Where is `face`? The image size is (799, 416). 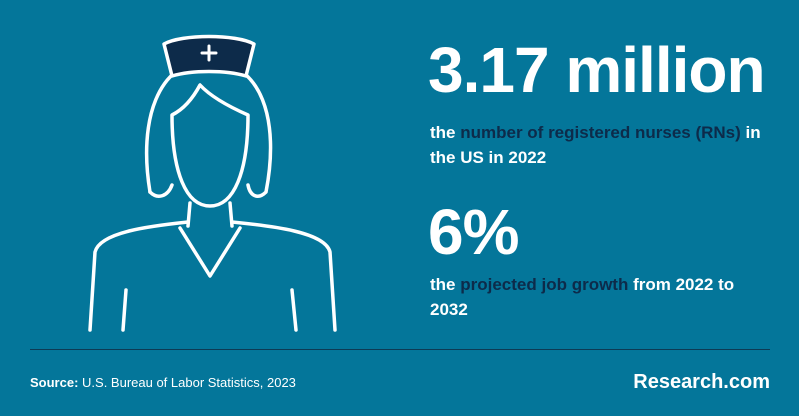
face is located at coordinates (210, 145).